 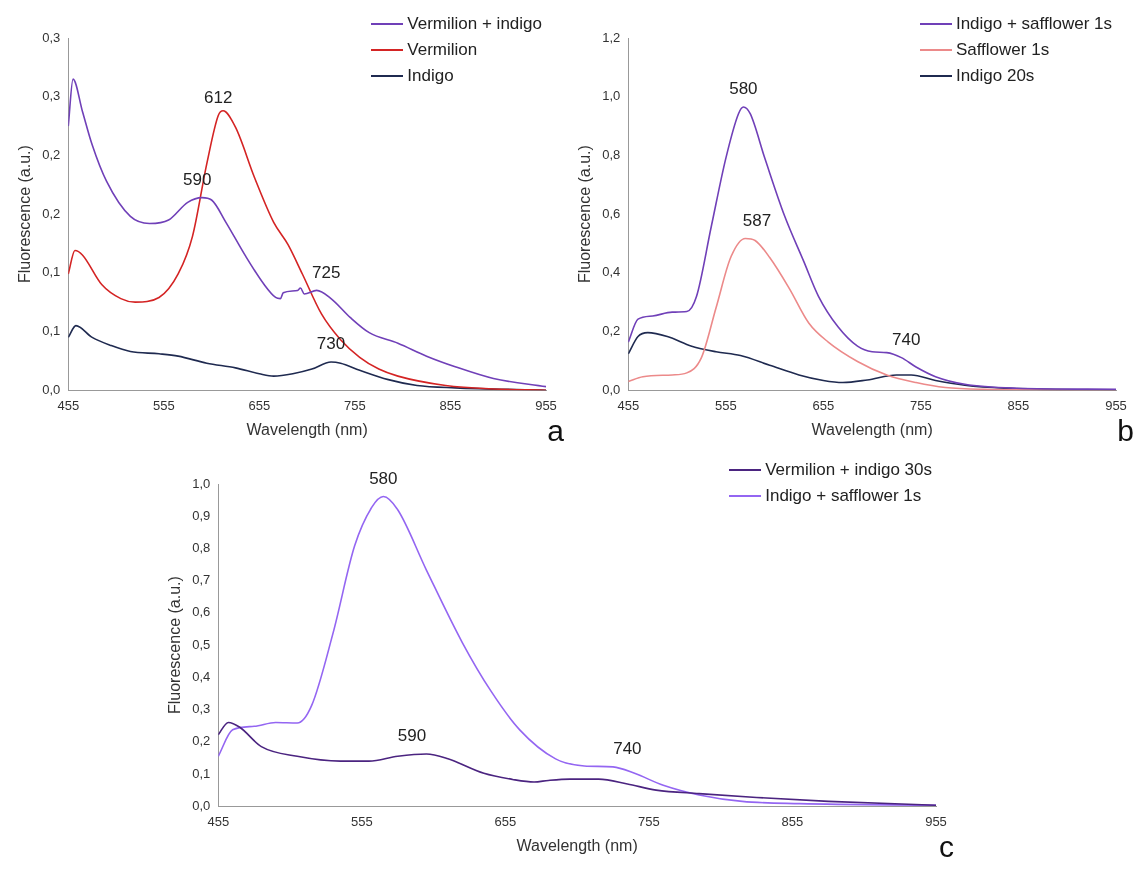 I want to click on legend-label: Vermilion + indigo, so click(x=474, y=24).